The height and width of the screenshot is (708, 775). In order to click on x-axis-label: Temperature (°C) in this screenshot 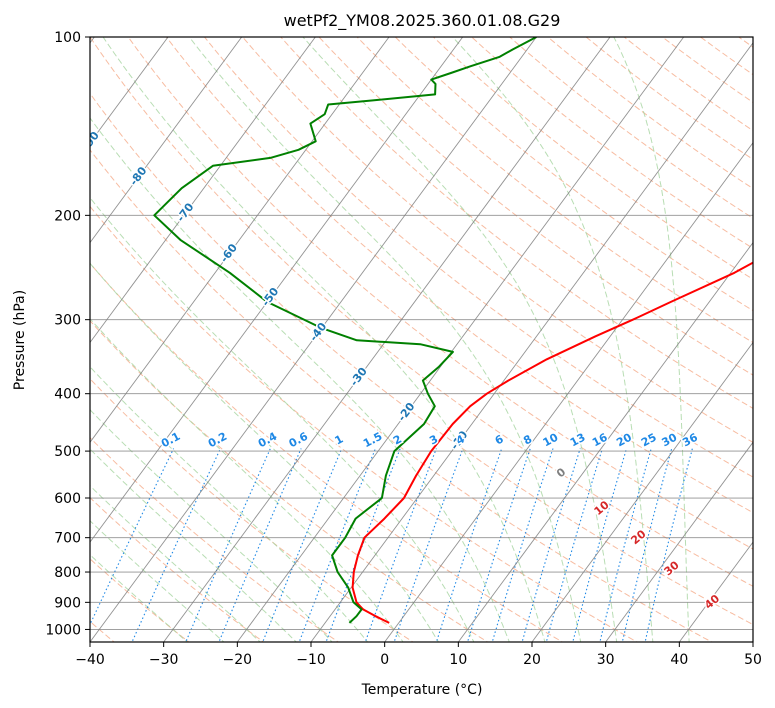, I will do `click(422, 690)`.